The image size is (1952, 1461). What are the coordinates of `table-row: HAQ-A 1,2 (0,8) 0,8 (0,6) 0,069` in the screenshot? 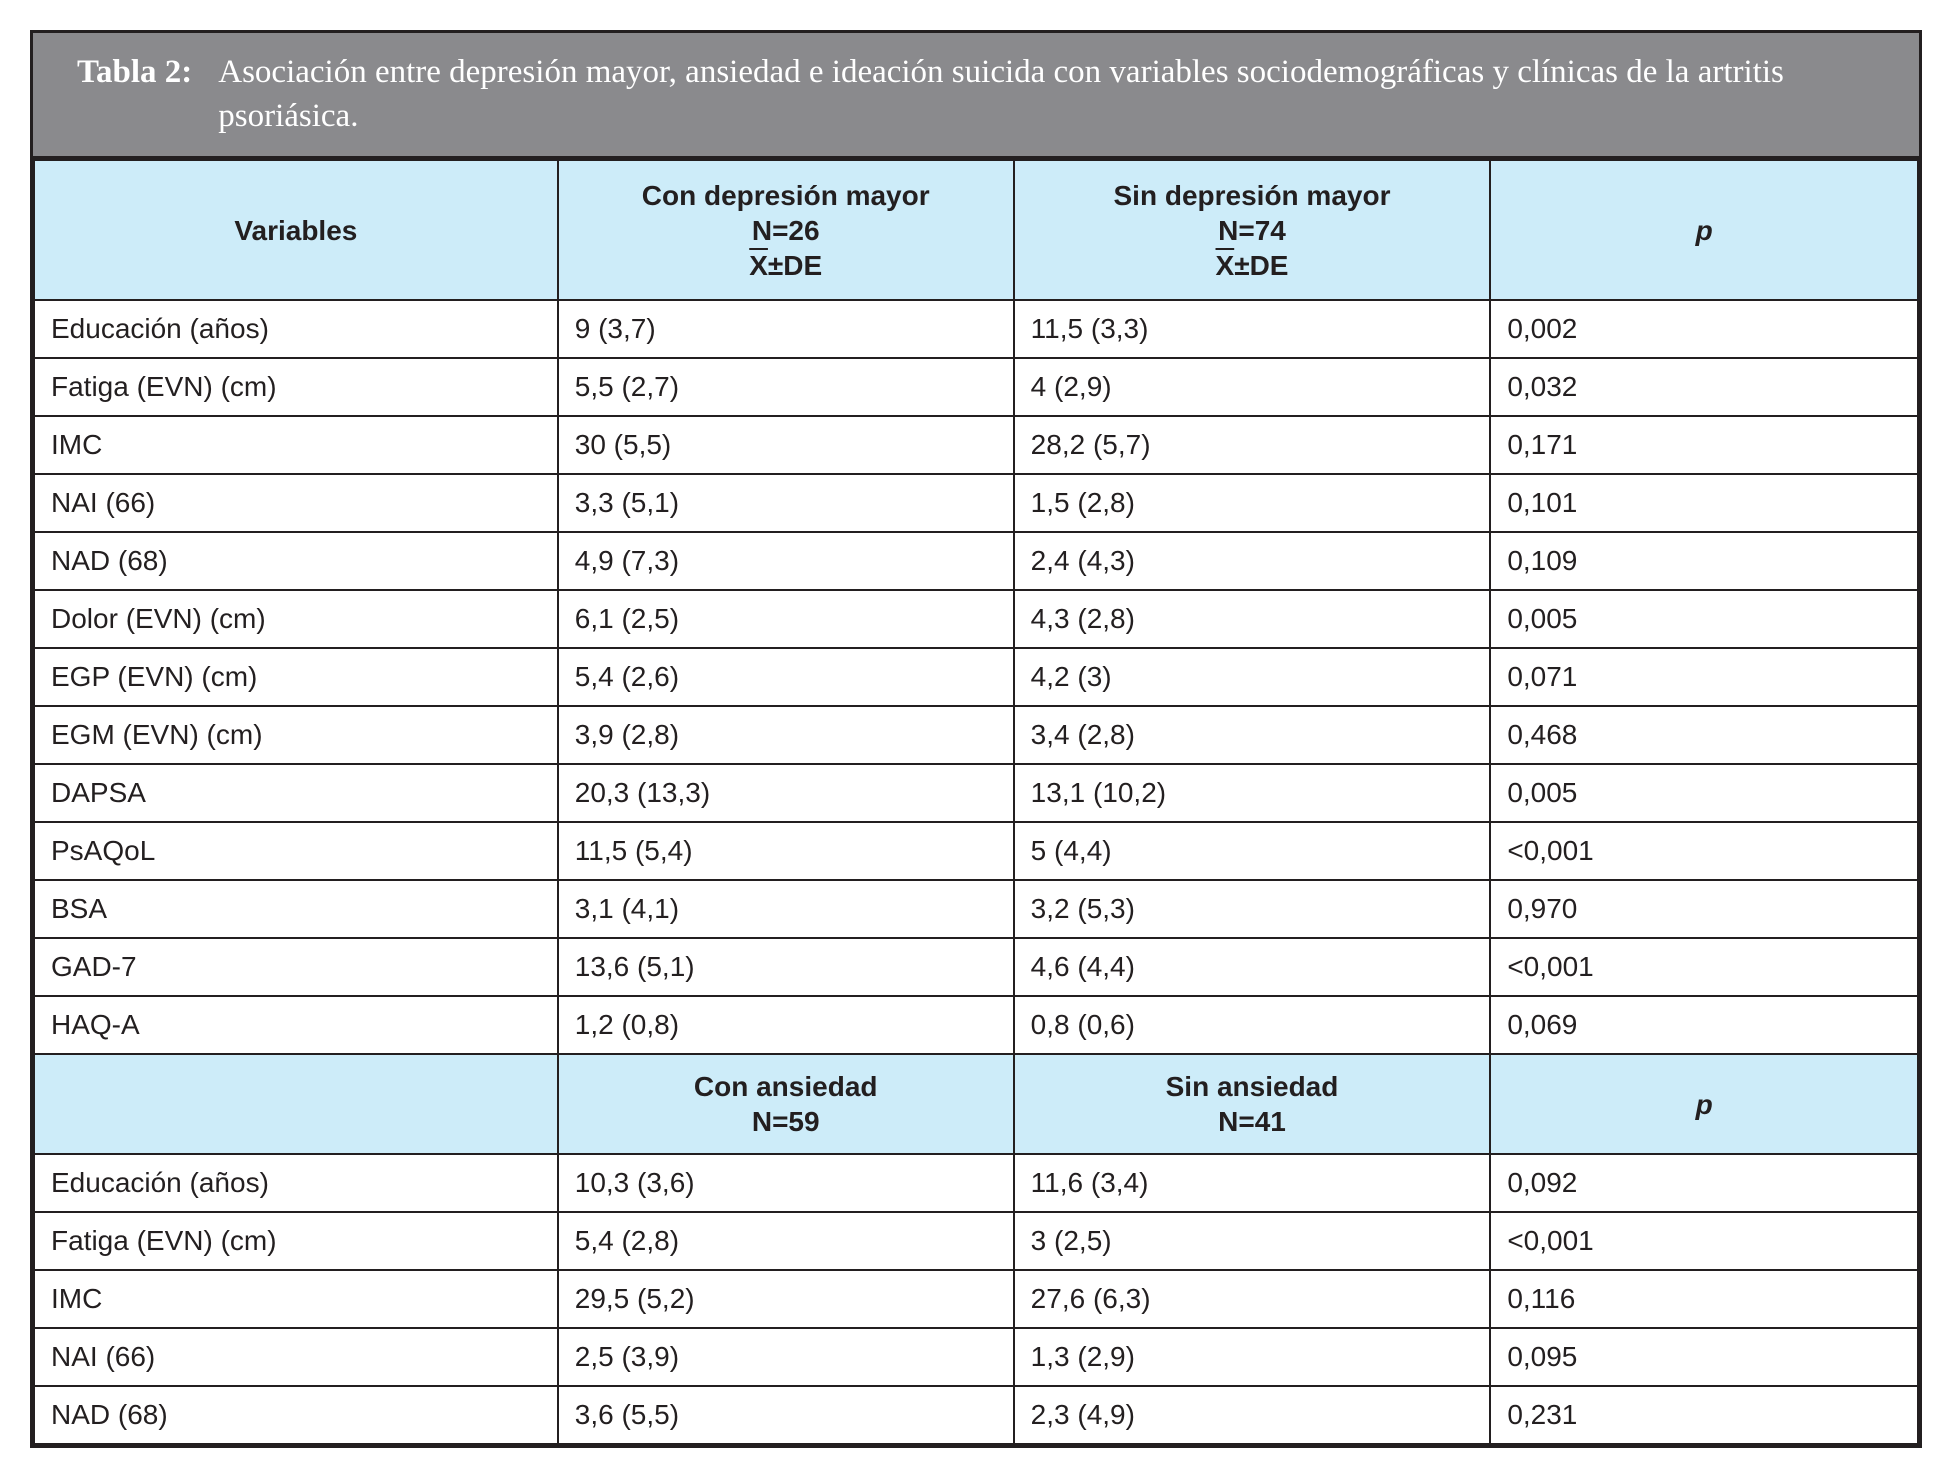 It's located at (976, 1025).